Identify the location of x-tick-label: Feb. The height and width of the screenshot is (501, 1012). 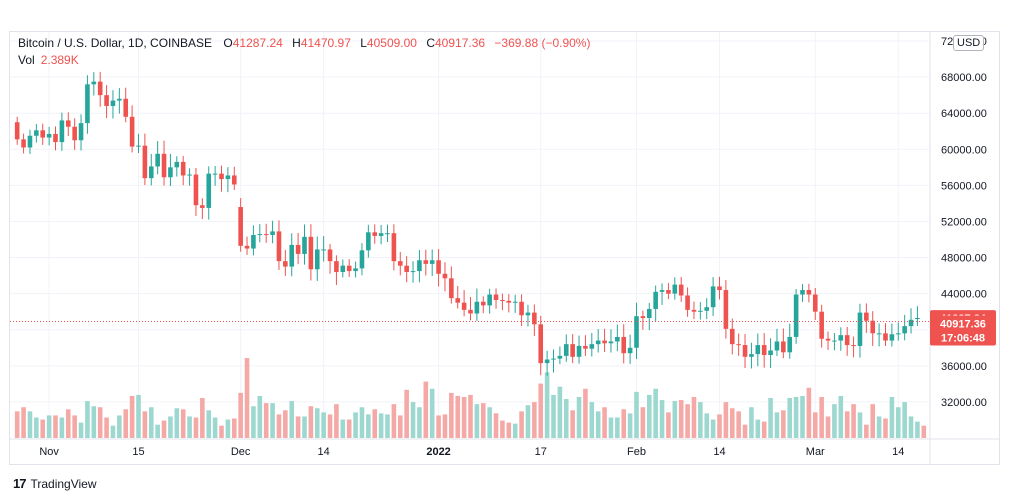
(636, 452).